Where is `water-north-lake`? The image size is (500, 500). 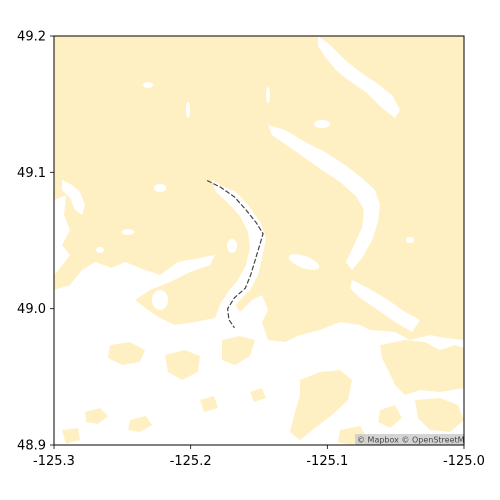
water-north-lake is located at coordinates (359, 77).